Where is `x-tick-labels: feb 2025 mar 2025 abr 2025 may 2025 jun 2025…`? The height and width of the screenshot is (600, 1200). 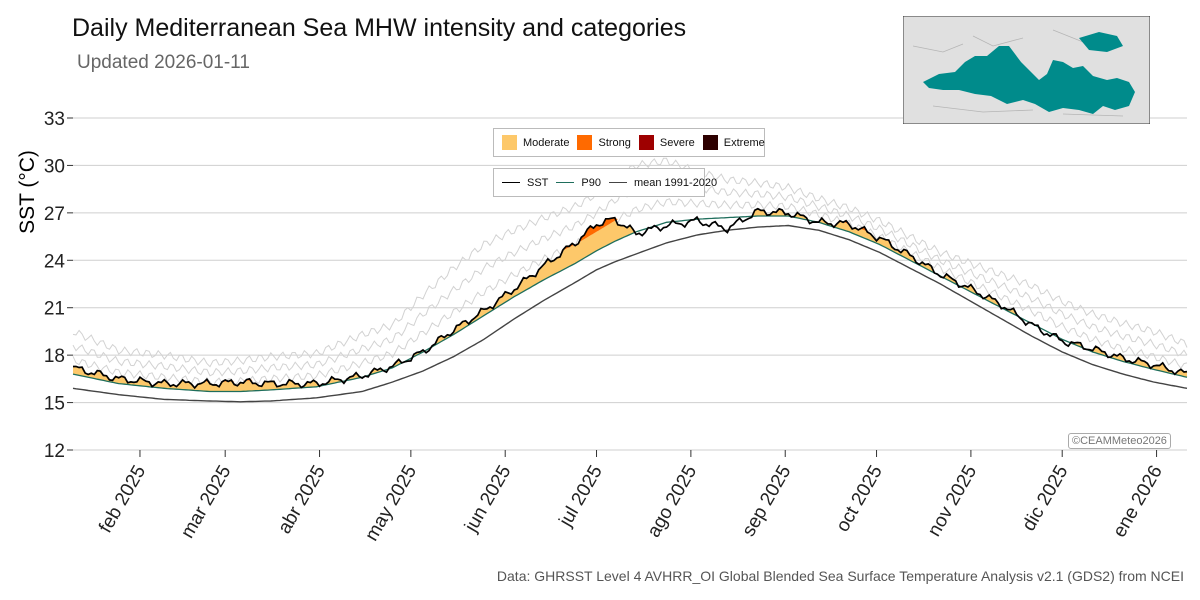
x-tick-labels: feb 2025 mar 2025 abr 2025 may 2025 jun 2025… is located at coordinates (631, 497).